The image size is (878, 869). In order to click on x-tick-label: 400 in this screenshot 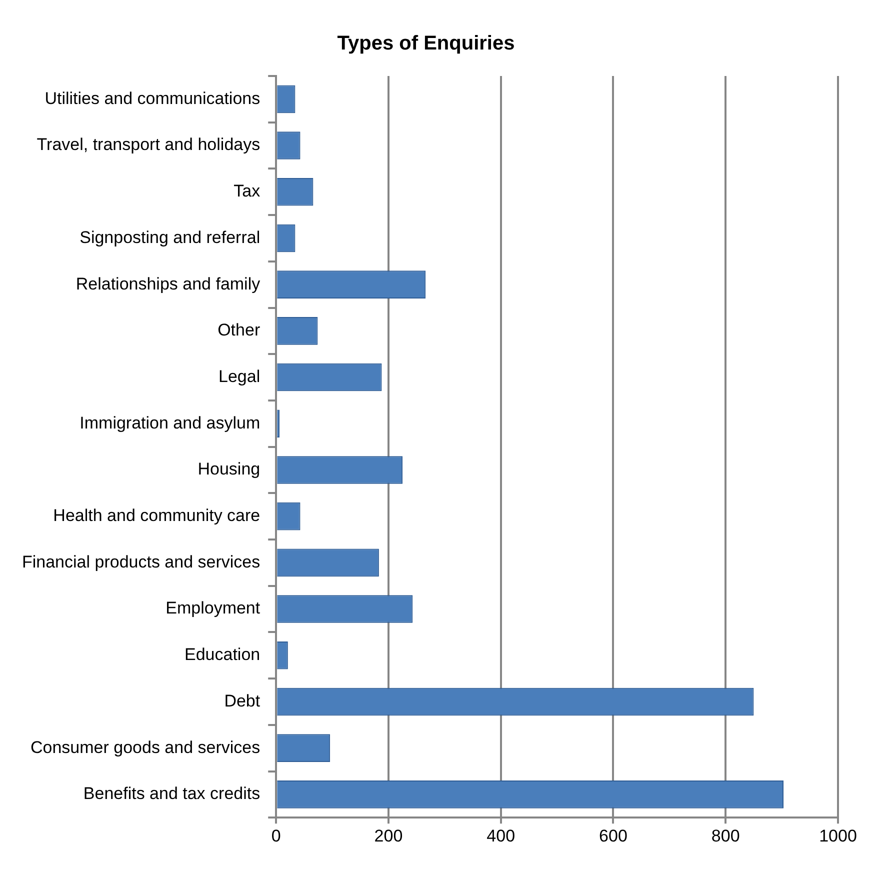, I will do `click(501, 836)`.